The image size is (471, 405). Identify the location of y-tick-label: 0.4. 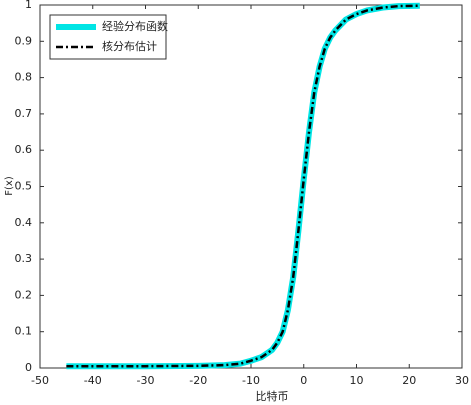
(24, 222).